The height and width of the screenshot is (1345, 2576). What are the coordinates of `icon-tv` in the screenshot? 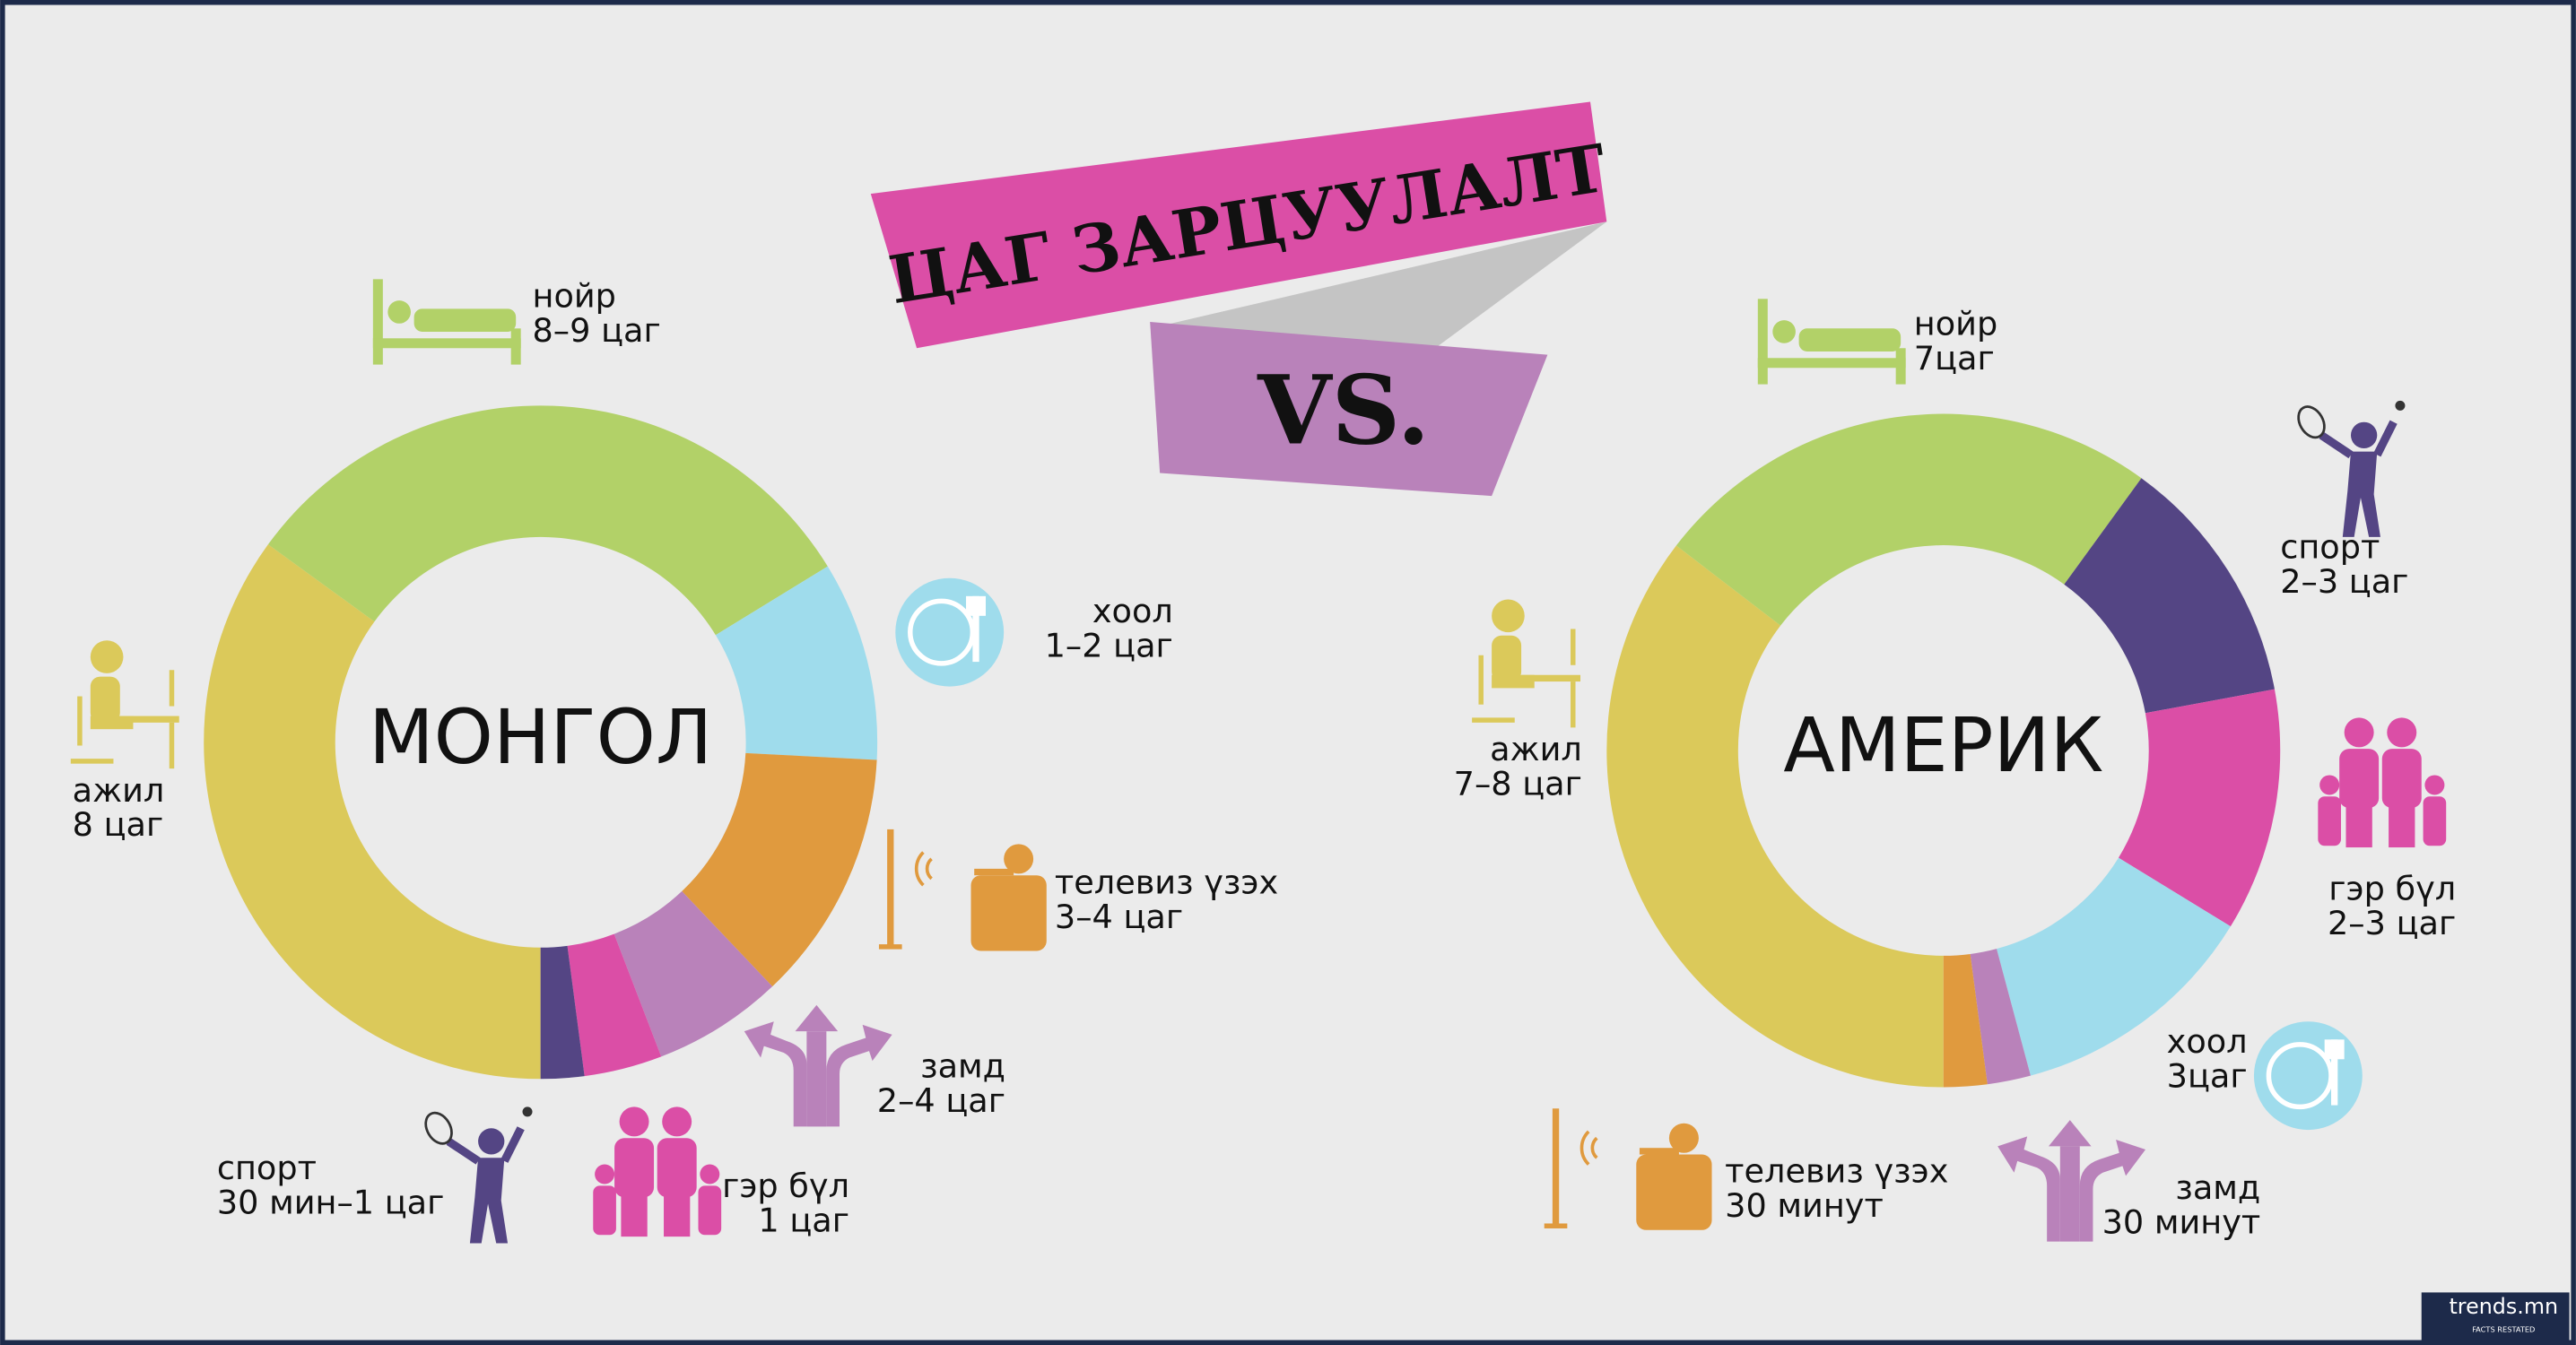 It's located at (1628, 1169).